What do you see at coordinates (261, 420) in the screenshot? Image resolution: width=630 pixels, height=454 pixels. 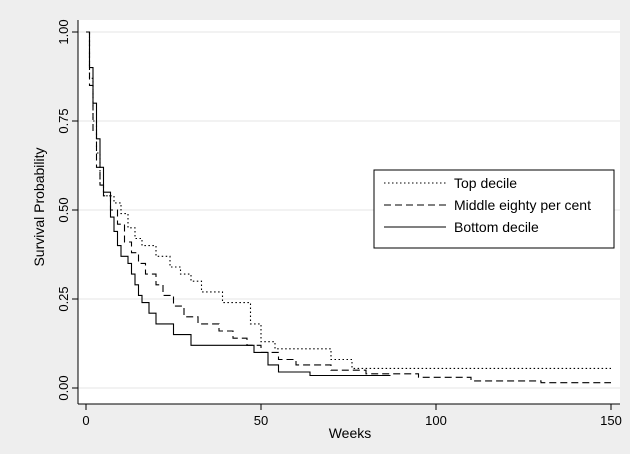 I see `x-tick-label-1: 50` at bounding box center [261, 420].